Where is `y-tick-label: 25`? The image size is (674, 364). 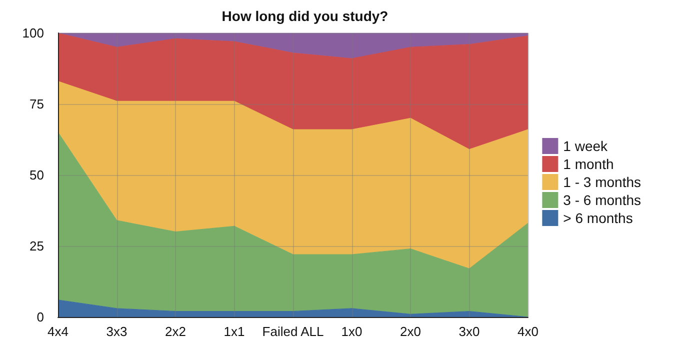 y-tick-label: 25 is located at coordinates (37, 246).